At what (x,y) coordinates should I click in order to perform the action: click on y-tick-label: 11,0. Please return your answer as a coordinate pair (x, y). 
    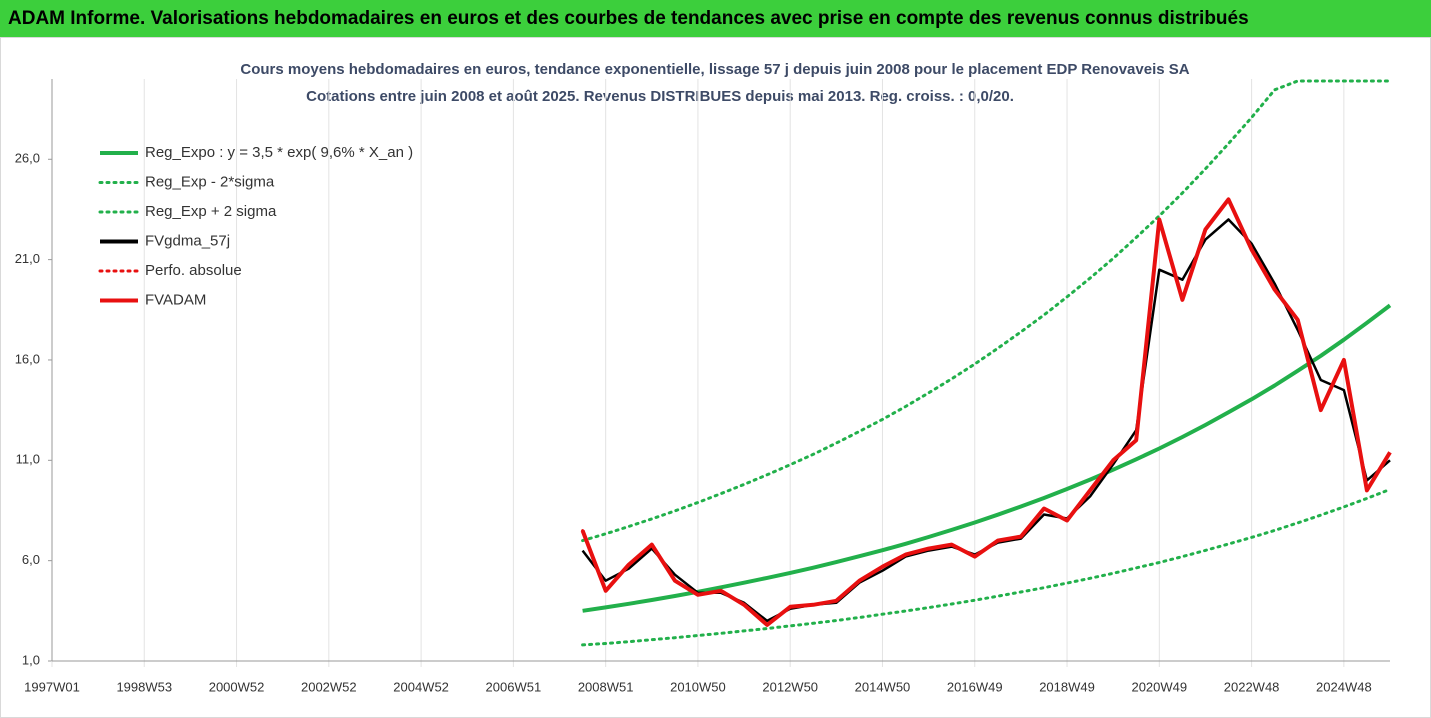
    Looking at the image, I should click on (28, 459).